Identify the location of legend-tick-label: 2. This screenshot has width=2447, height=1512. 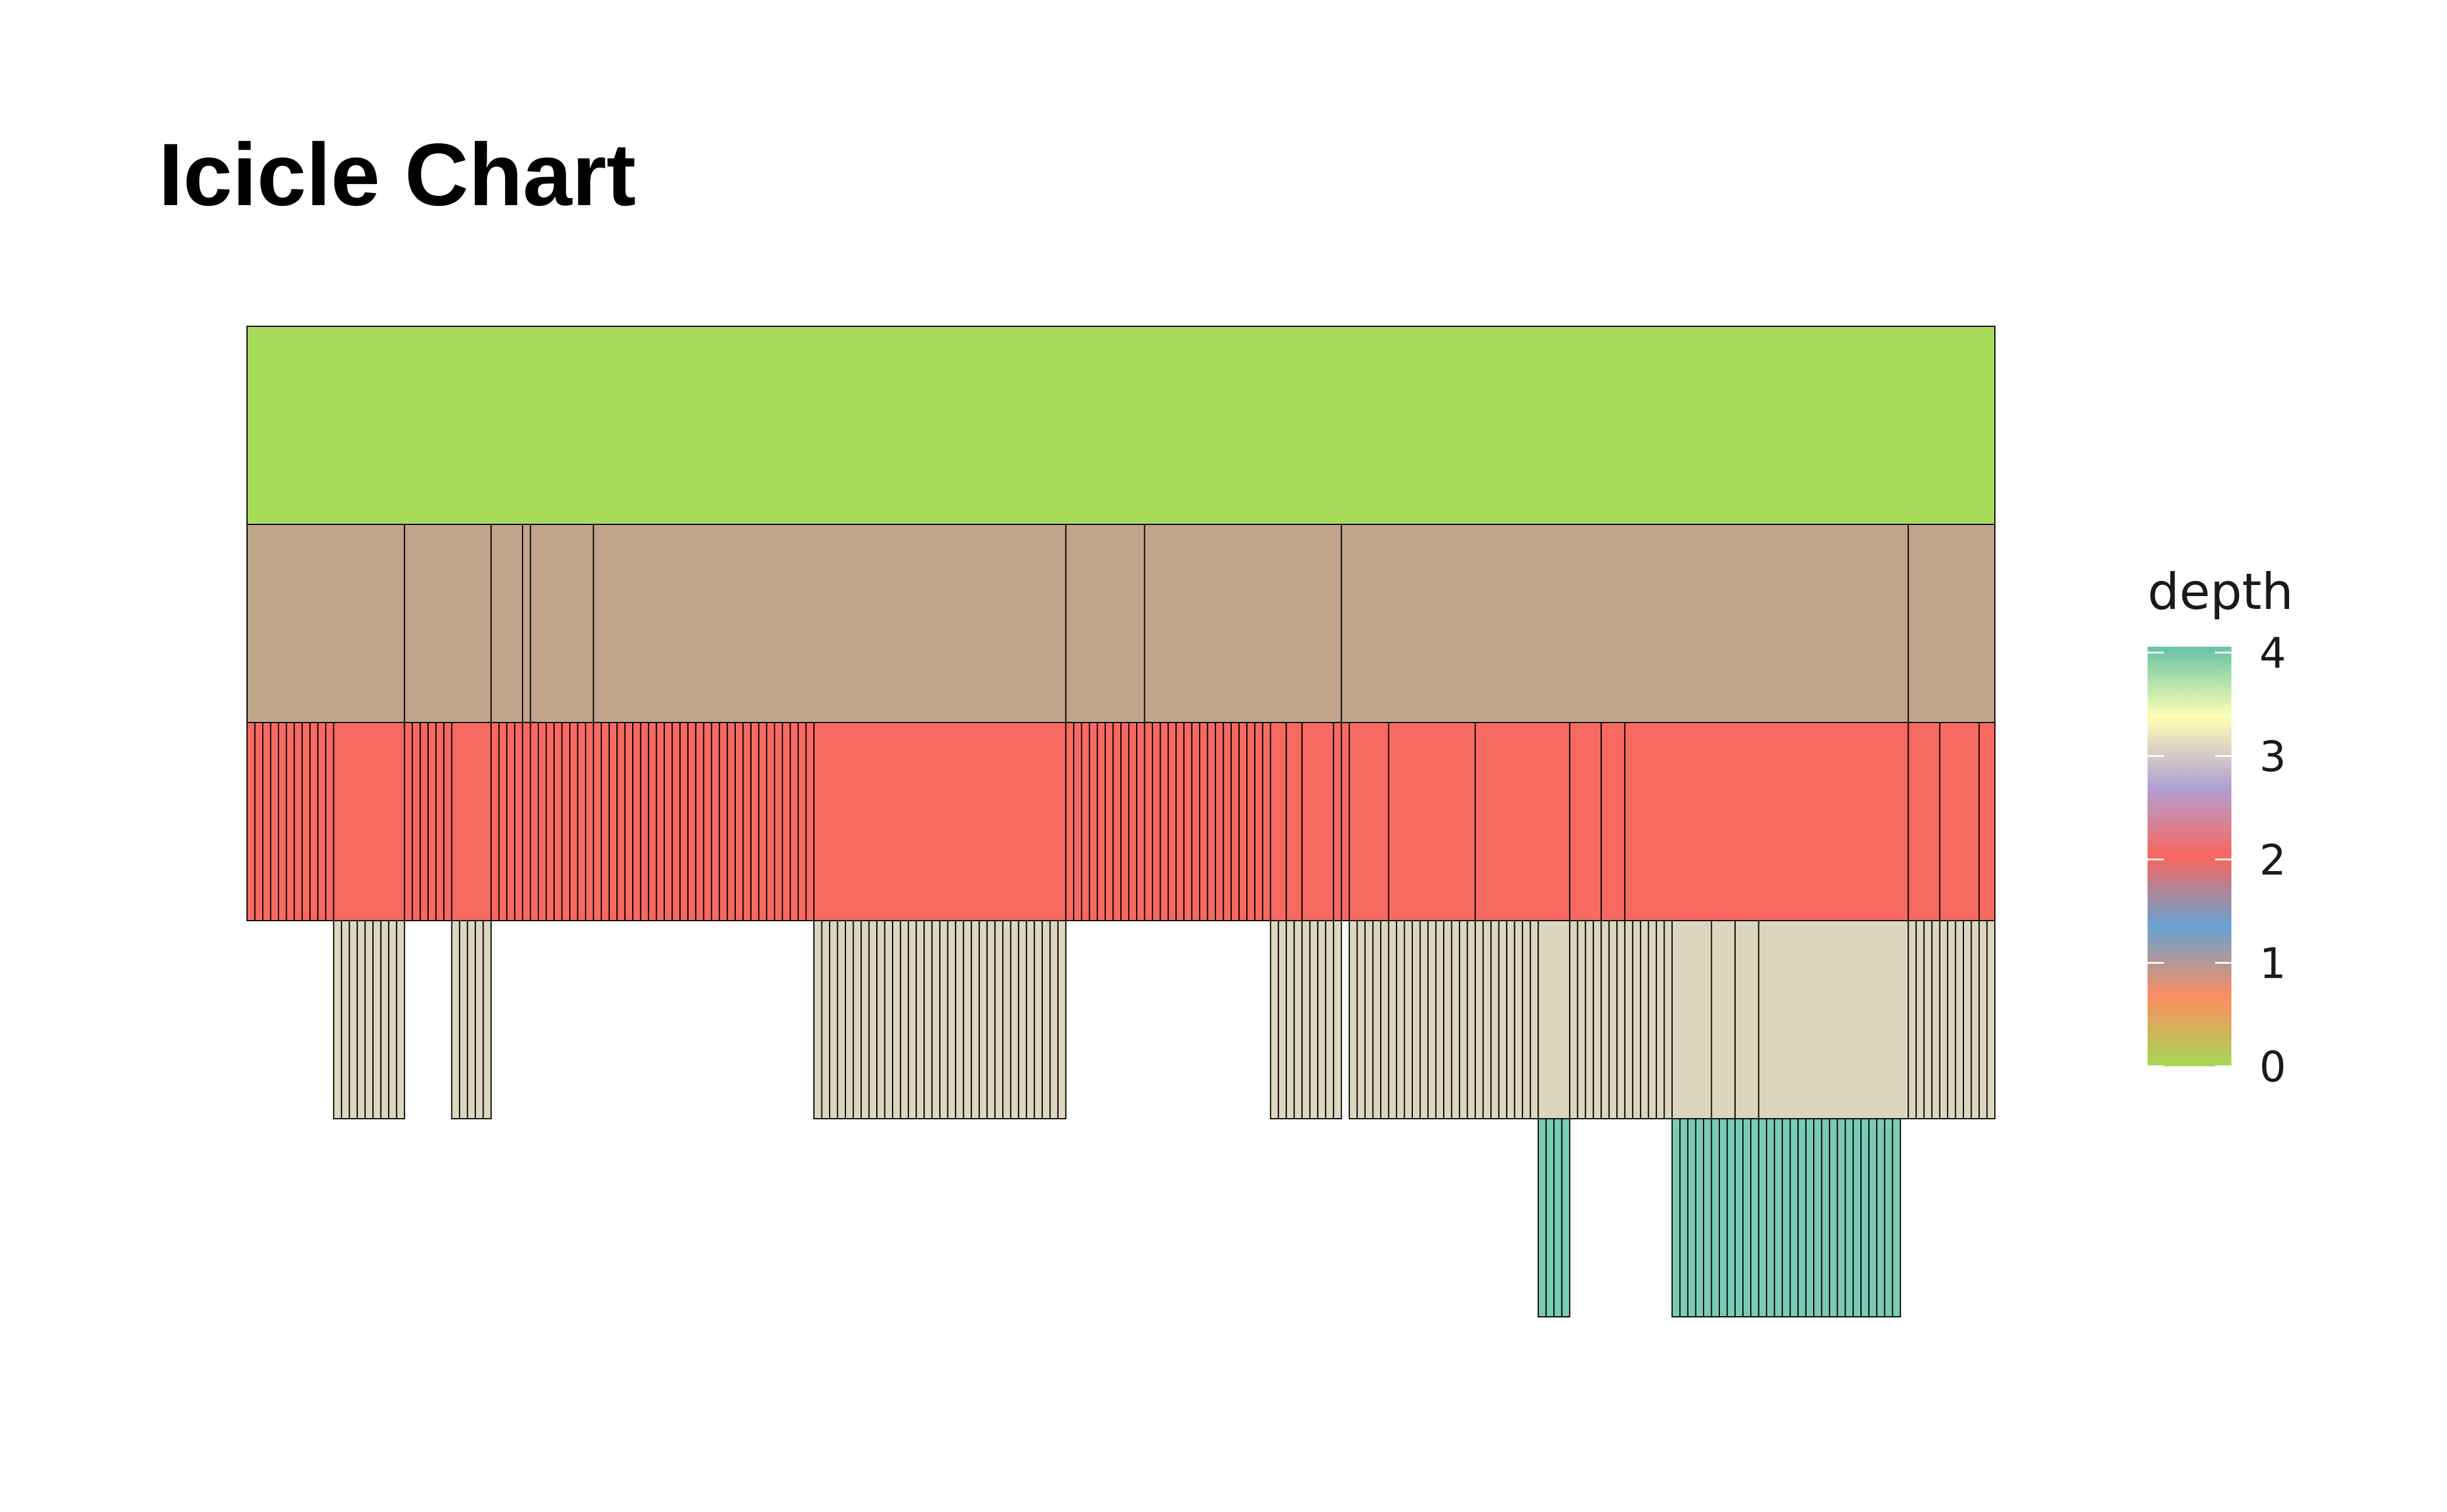
(2272, 860).